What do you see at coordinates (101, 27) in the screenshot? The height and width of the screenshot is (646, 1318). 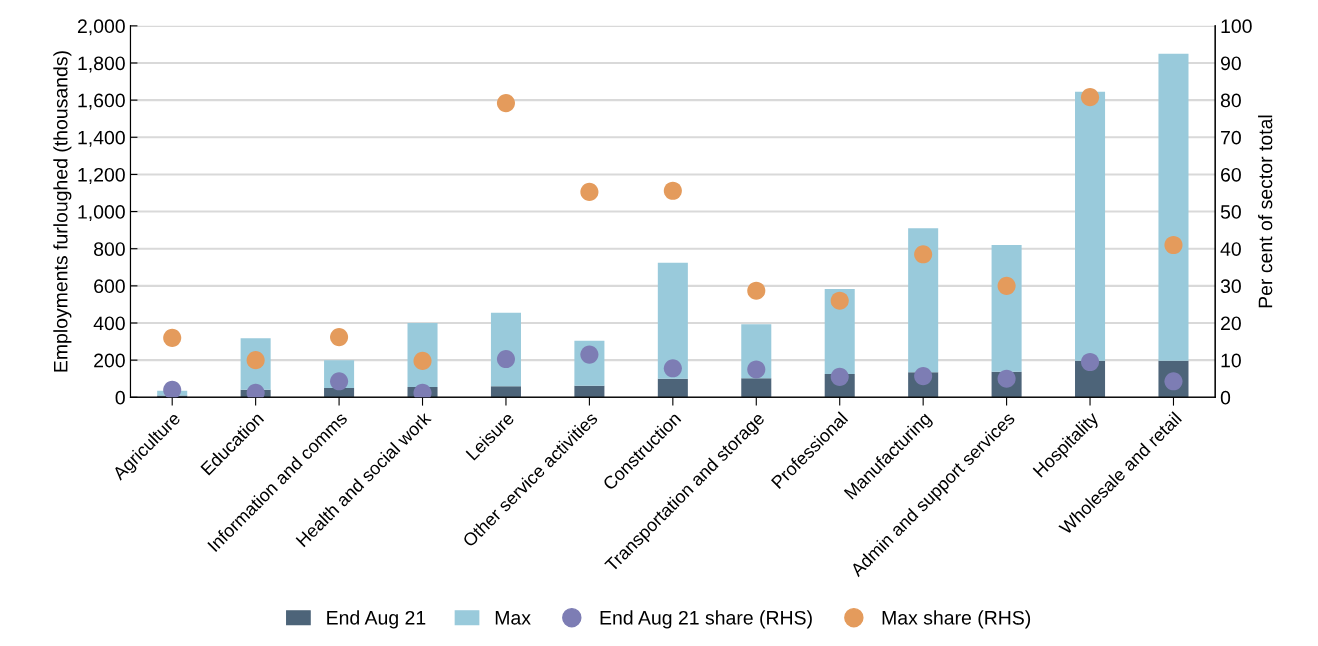 I see `y-tick-label: 2,000` at bounding box center [101, 27].